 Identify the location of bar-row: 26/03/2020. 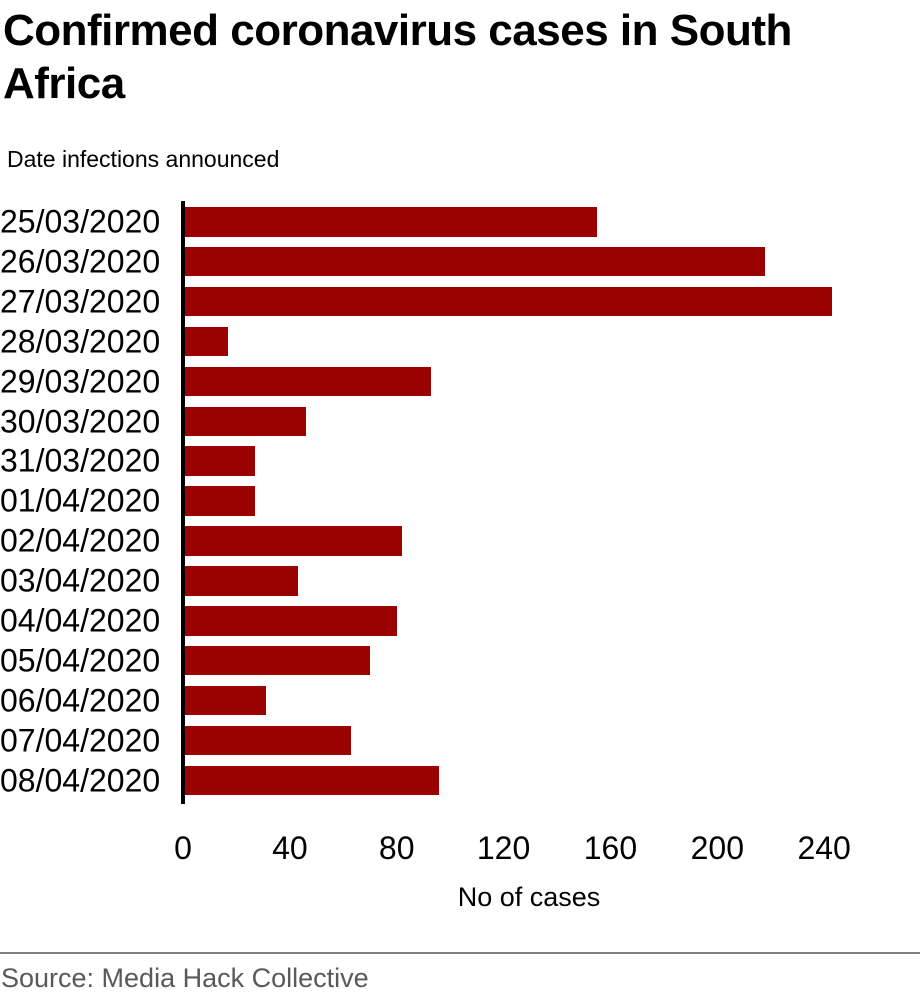
(460, 262).